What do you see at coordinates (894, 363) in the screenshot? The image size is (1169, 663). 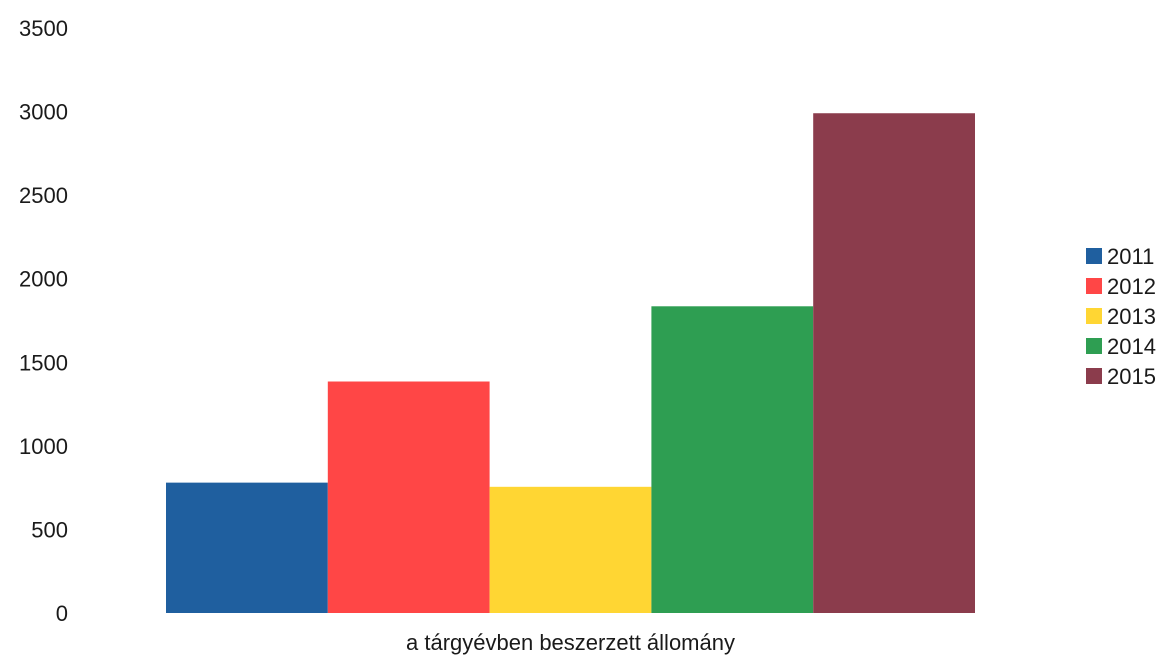 I see `bar-2015` at bounding box center [894, 363].